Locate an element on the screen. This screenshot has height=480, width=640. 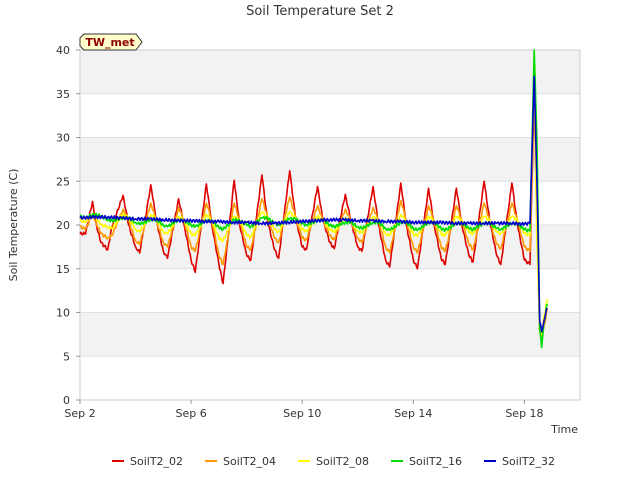
badge-label: TW_met is located at coordinates (109, 42).